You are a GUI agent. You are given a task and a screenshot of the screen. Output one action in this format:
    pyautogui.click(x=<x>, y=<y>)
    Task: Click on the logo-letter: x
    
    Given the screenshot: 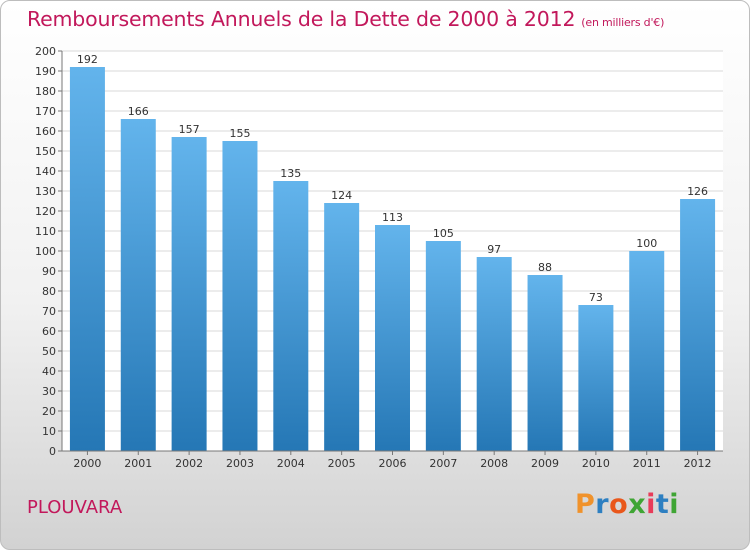 What is the action you would take?
    pyautogui.click(x=637, y=504)
    